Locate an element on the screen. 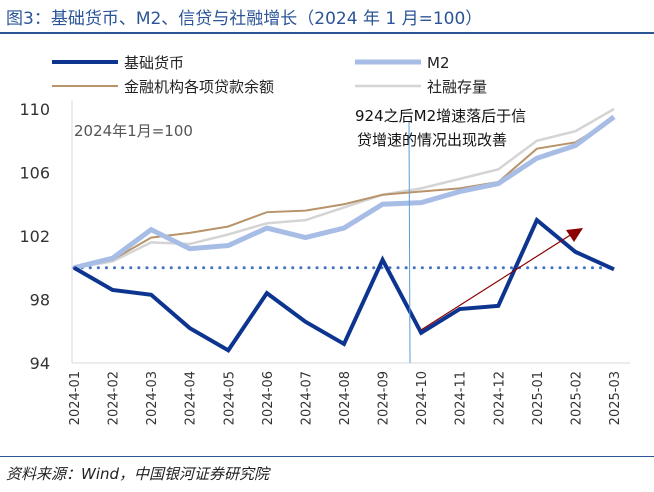 This screenshot has height=492, width=654. y-tick-label: 102 is located at coordinates (34, 236).